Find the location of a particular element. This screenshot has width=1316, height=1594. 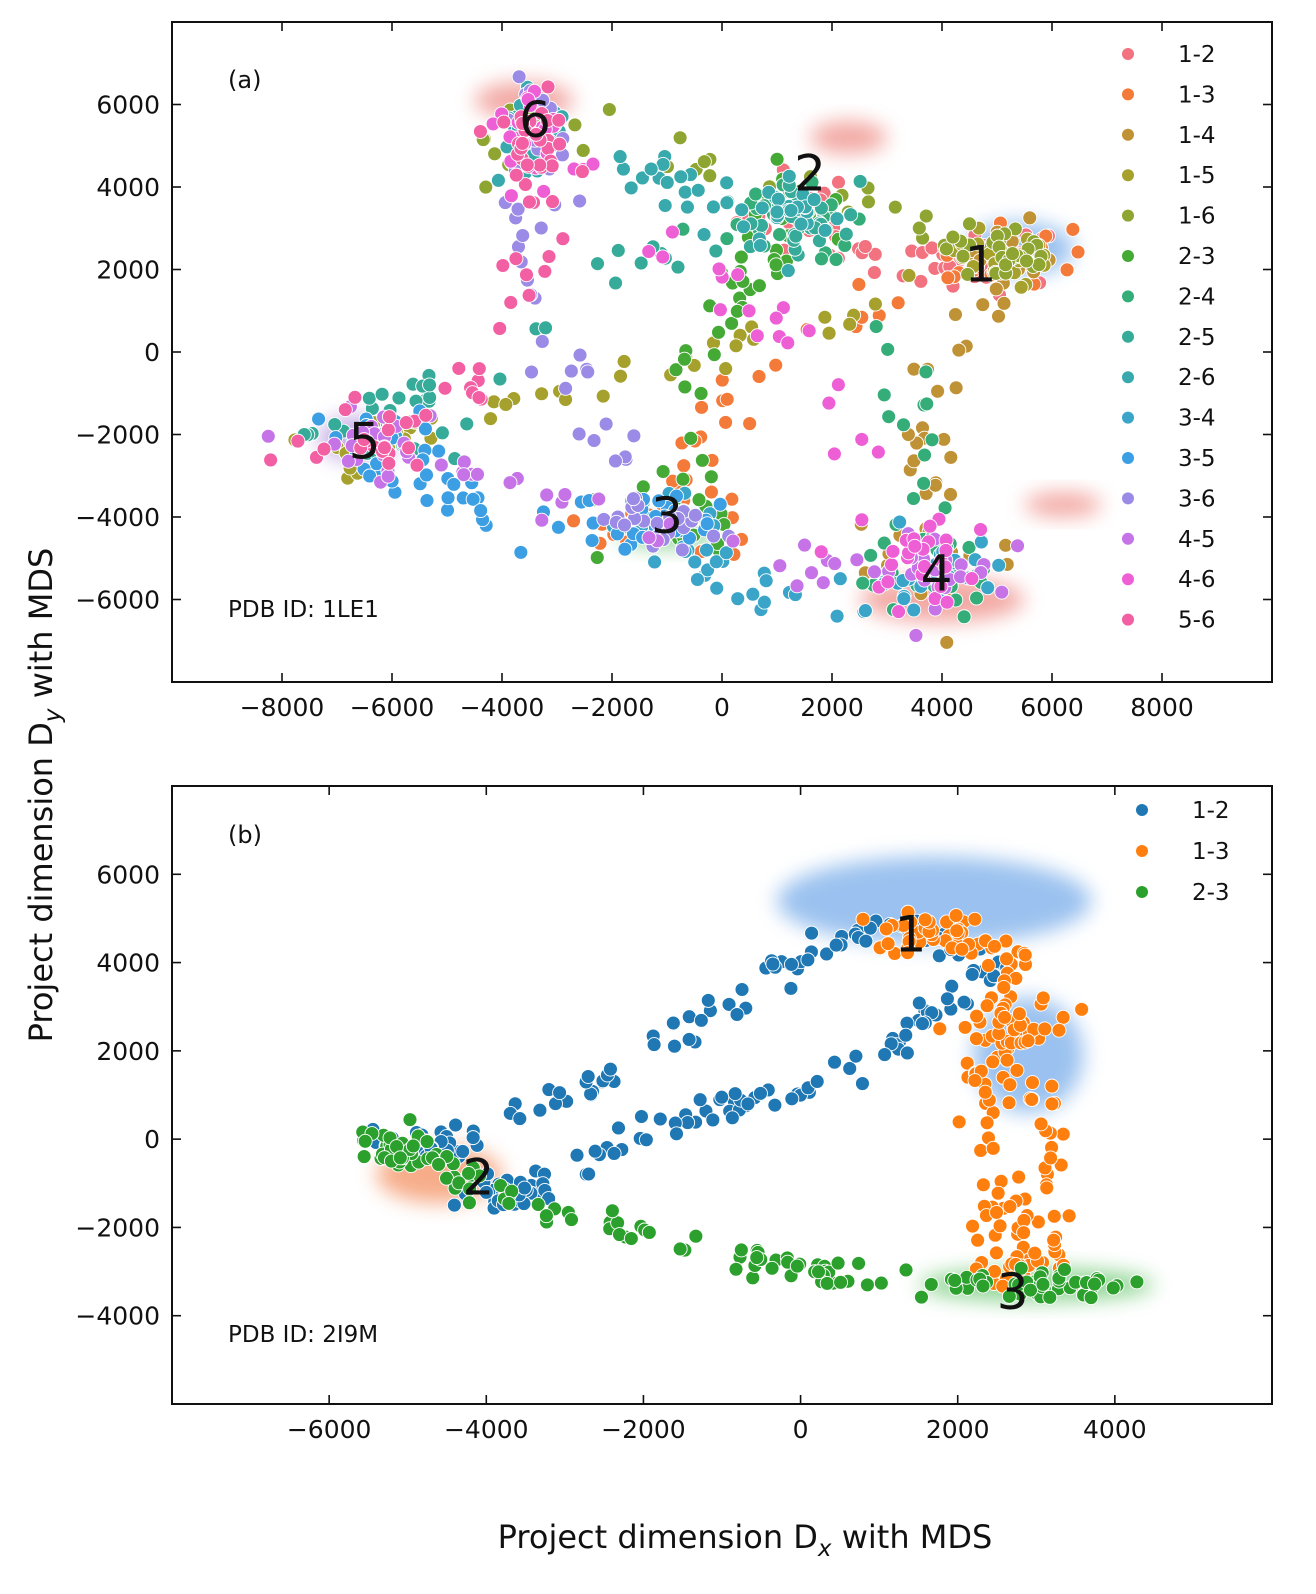

x-axis-label: Project dimension Dx with MDS is located at coordinates (745, 1540).